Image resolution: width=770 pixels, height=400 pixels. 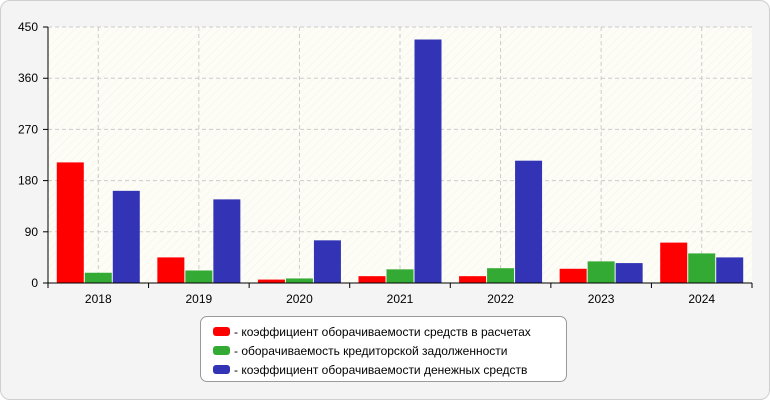 What do you see at coordinates (34, 283) in the screenshot?
I see `y-tick-label: 0` at bounding box center [34, 283].